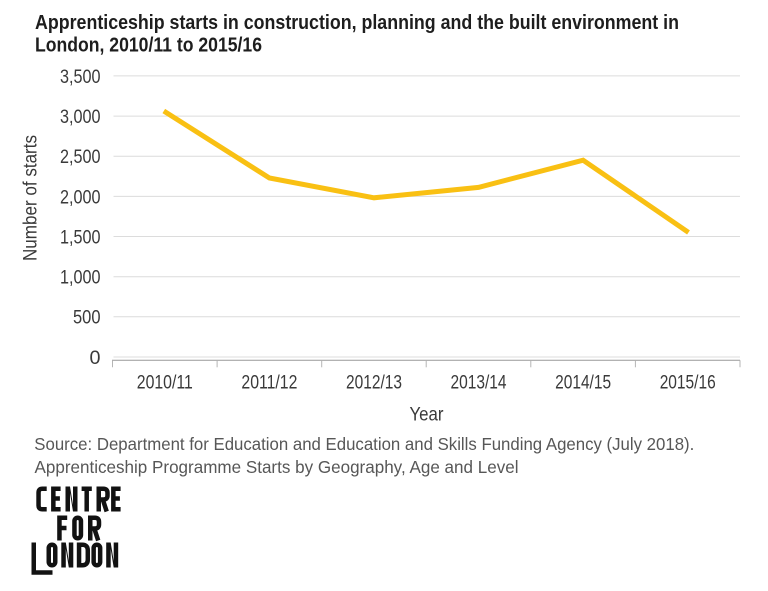  What do you see at coordinates (165, 383) in the screenshot?
I see `svg-text: 2010/11` at bounding box center [165, 383].